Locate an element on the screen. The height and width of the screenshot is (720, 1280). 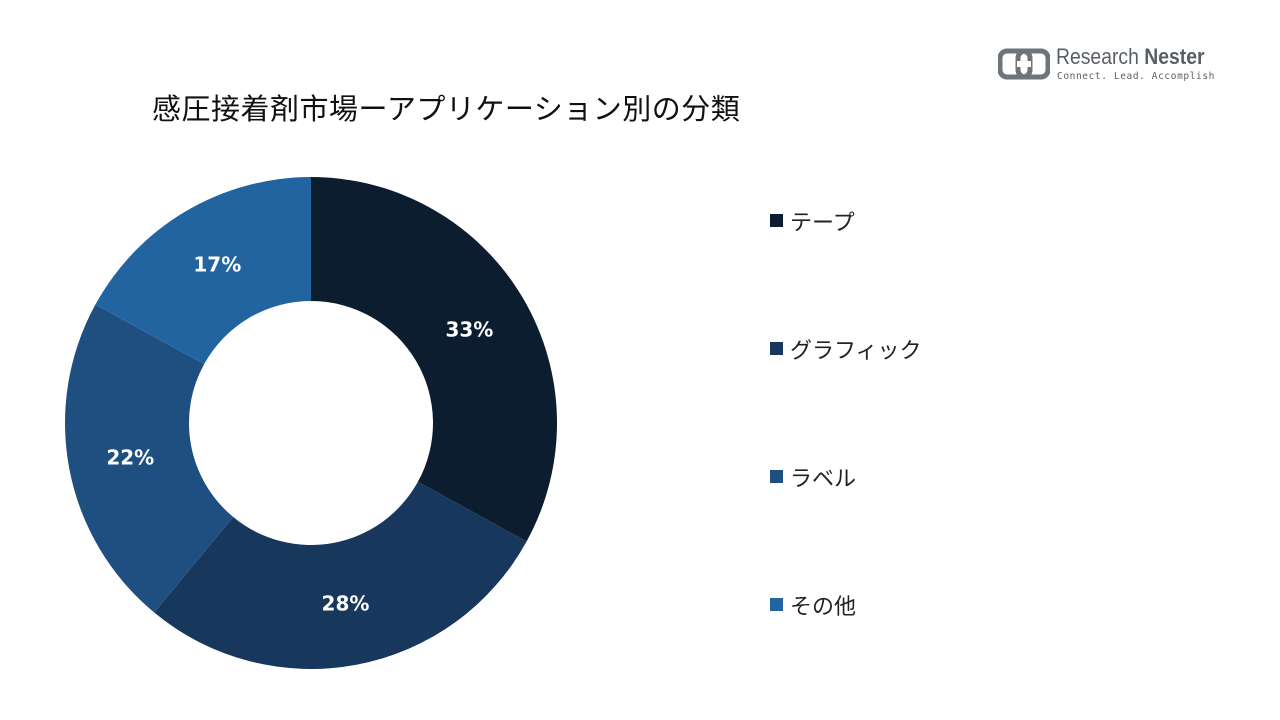
slice-value-label-3: 22% is located at coordinates (130, 457).